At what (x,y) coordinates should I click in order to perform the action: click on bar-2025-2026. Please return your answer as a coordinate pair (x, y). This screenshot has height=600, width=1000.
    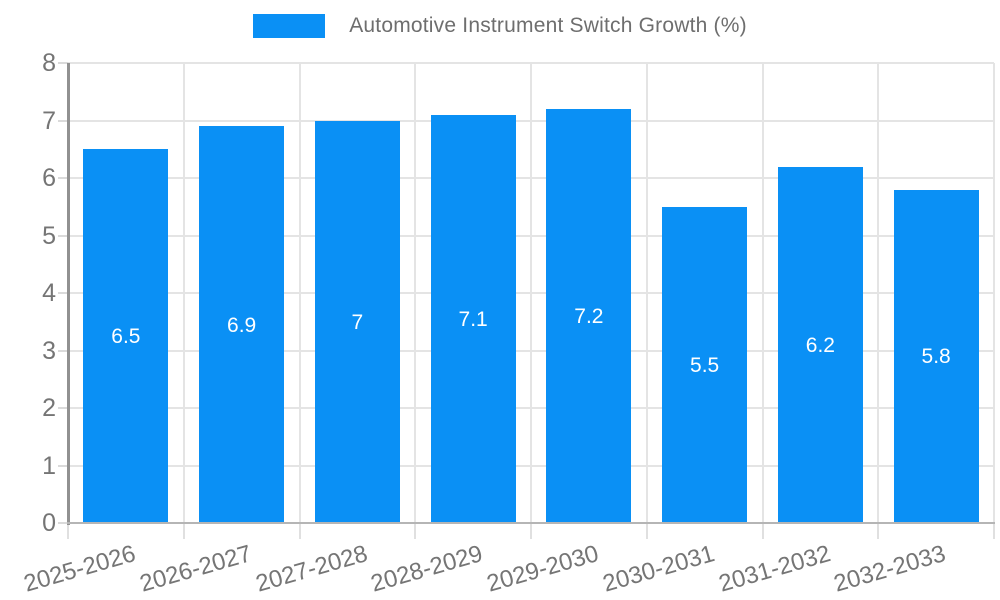
    Looking at the image, I should click on (126, 336).